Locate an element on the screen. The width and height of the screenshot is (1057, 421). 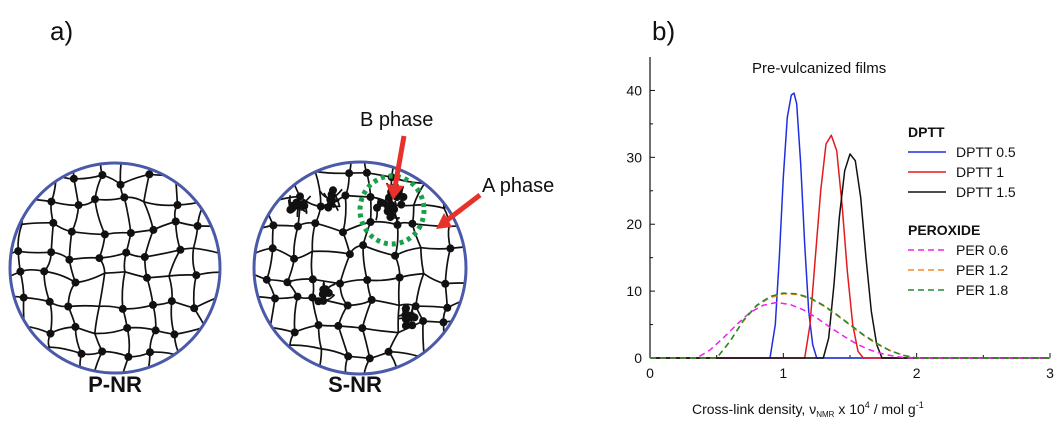
b-phase-highlight is located at coordinates (392, 210).